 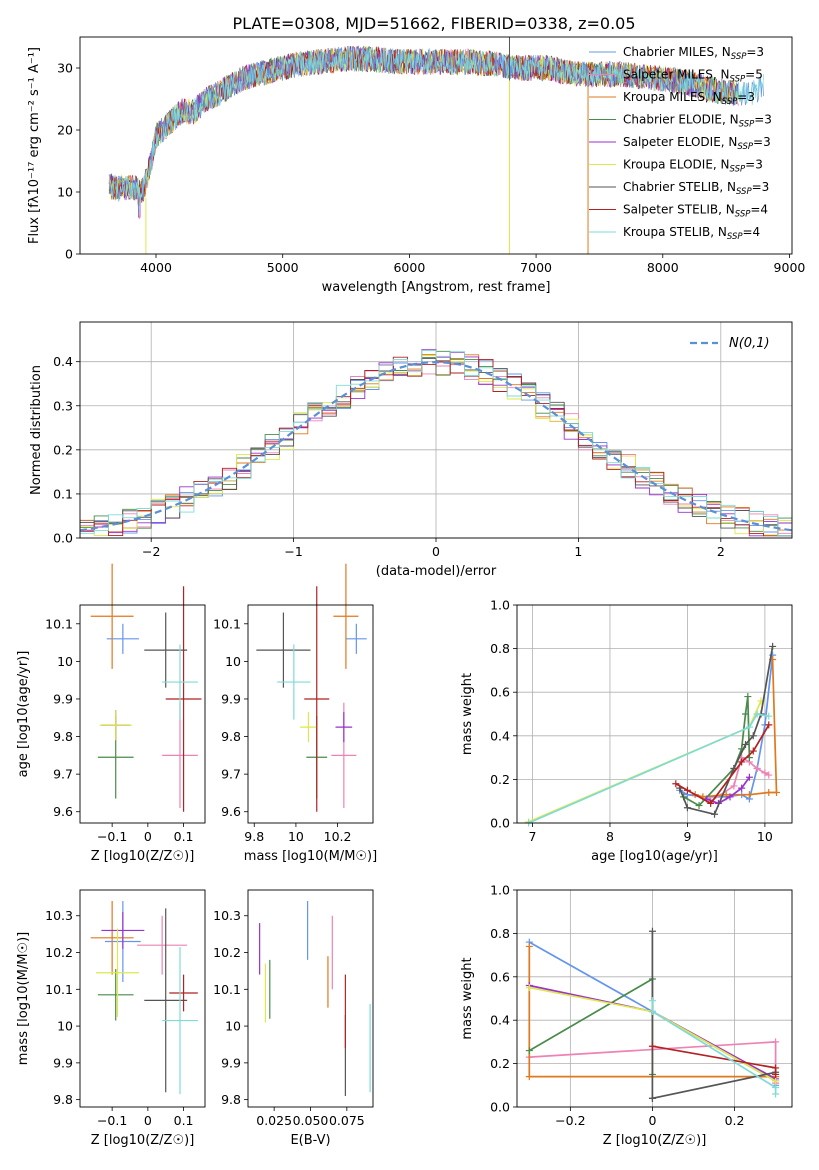 I want to click on x-tick-label: 0.2, so click(x=735, y=1120).